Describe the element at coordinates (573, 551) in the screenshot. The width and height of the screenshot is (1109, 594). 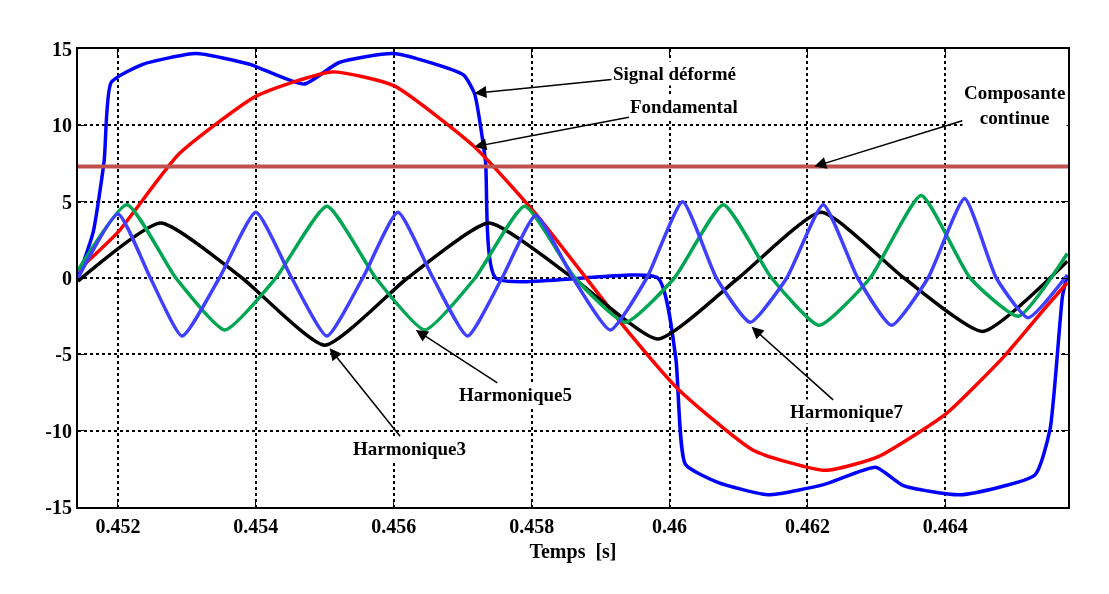
I see `x-axis-title: Temps [s]` at that location.